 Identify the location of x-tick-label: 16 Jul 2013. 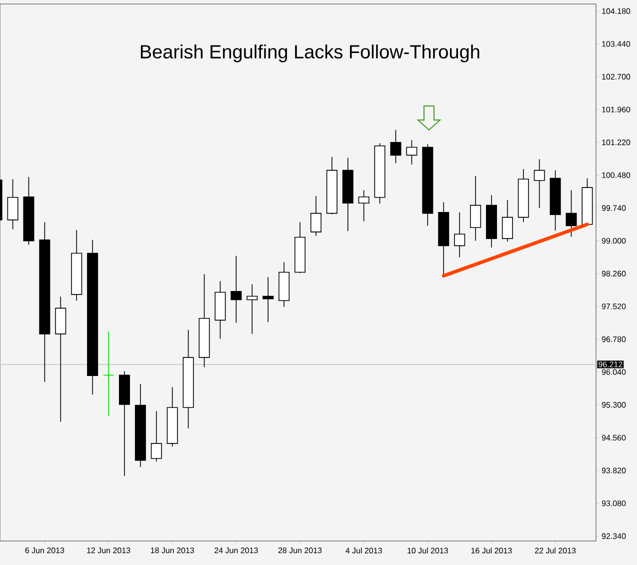
(491, 551).